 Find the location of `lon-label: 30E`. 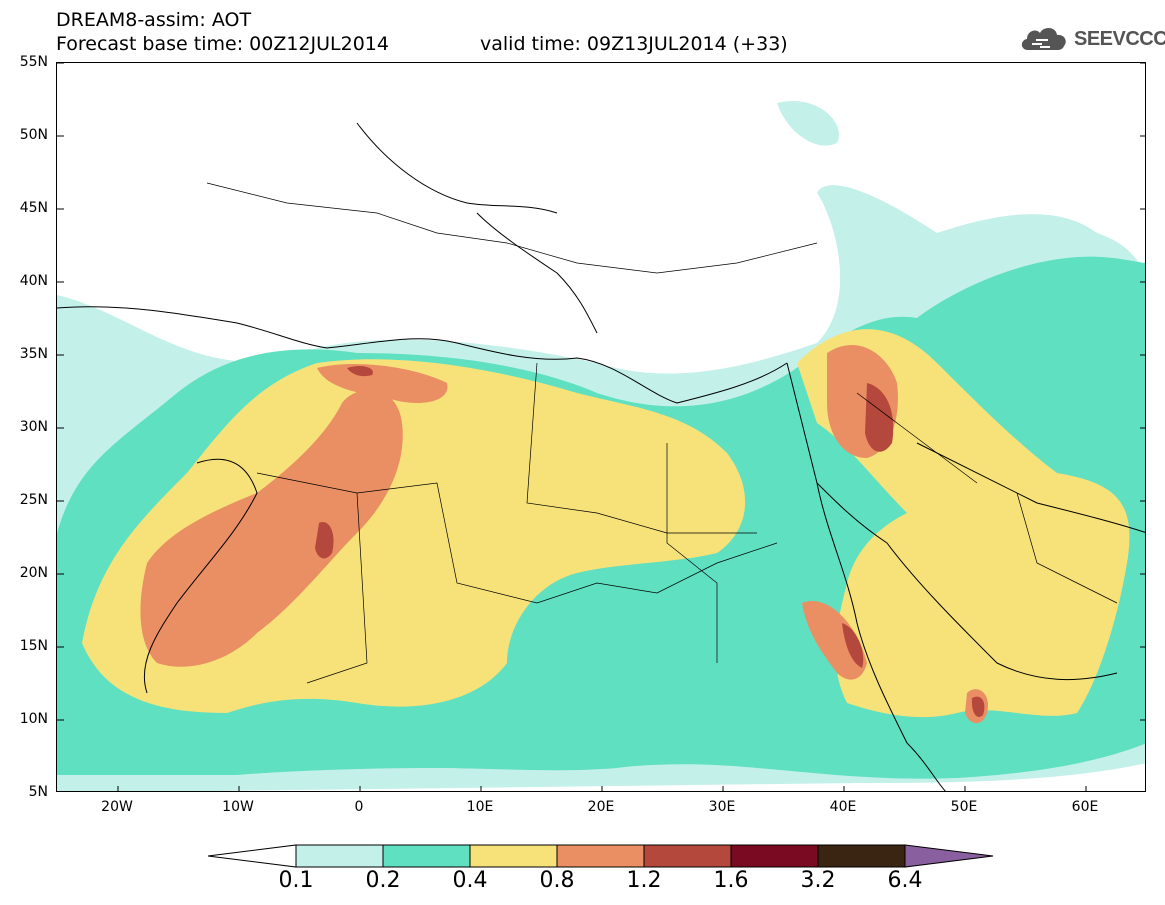

lon-label: 30E is located at coordinates (722, 807).